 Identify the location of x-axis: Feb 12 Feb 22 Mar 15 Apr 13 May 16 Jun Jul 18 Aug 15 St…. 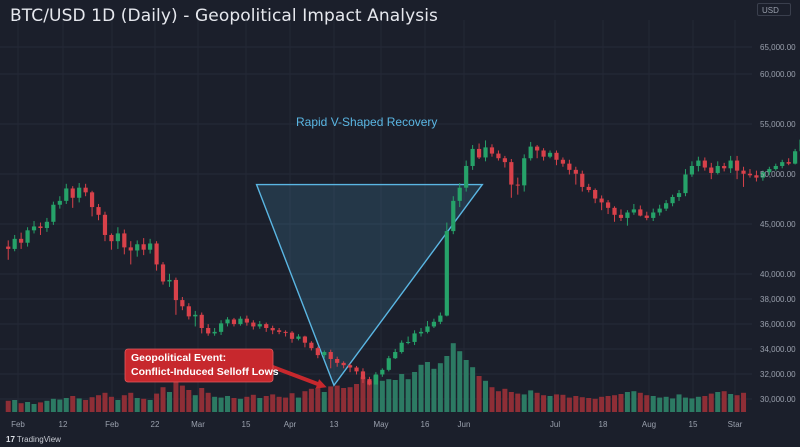
(377, 424).